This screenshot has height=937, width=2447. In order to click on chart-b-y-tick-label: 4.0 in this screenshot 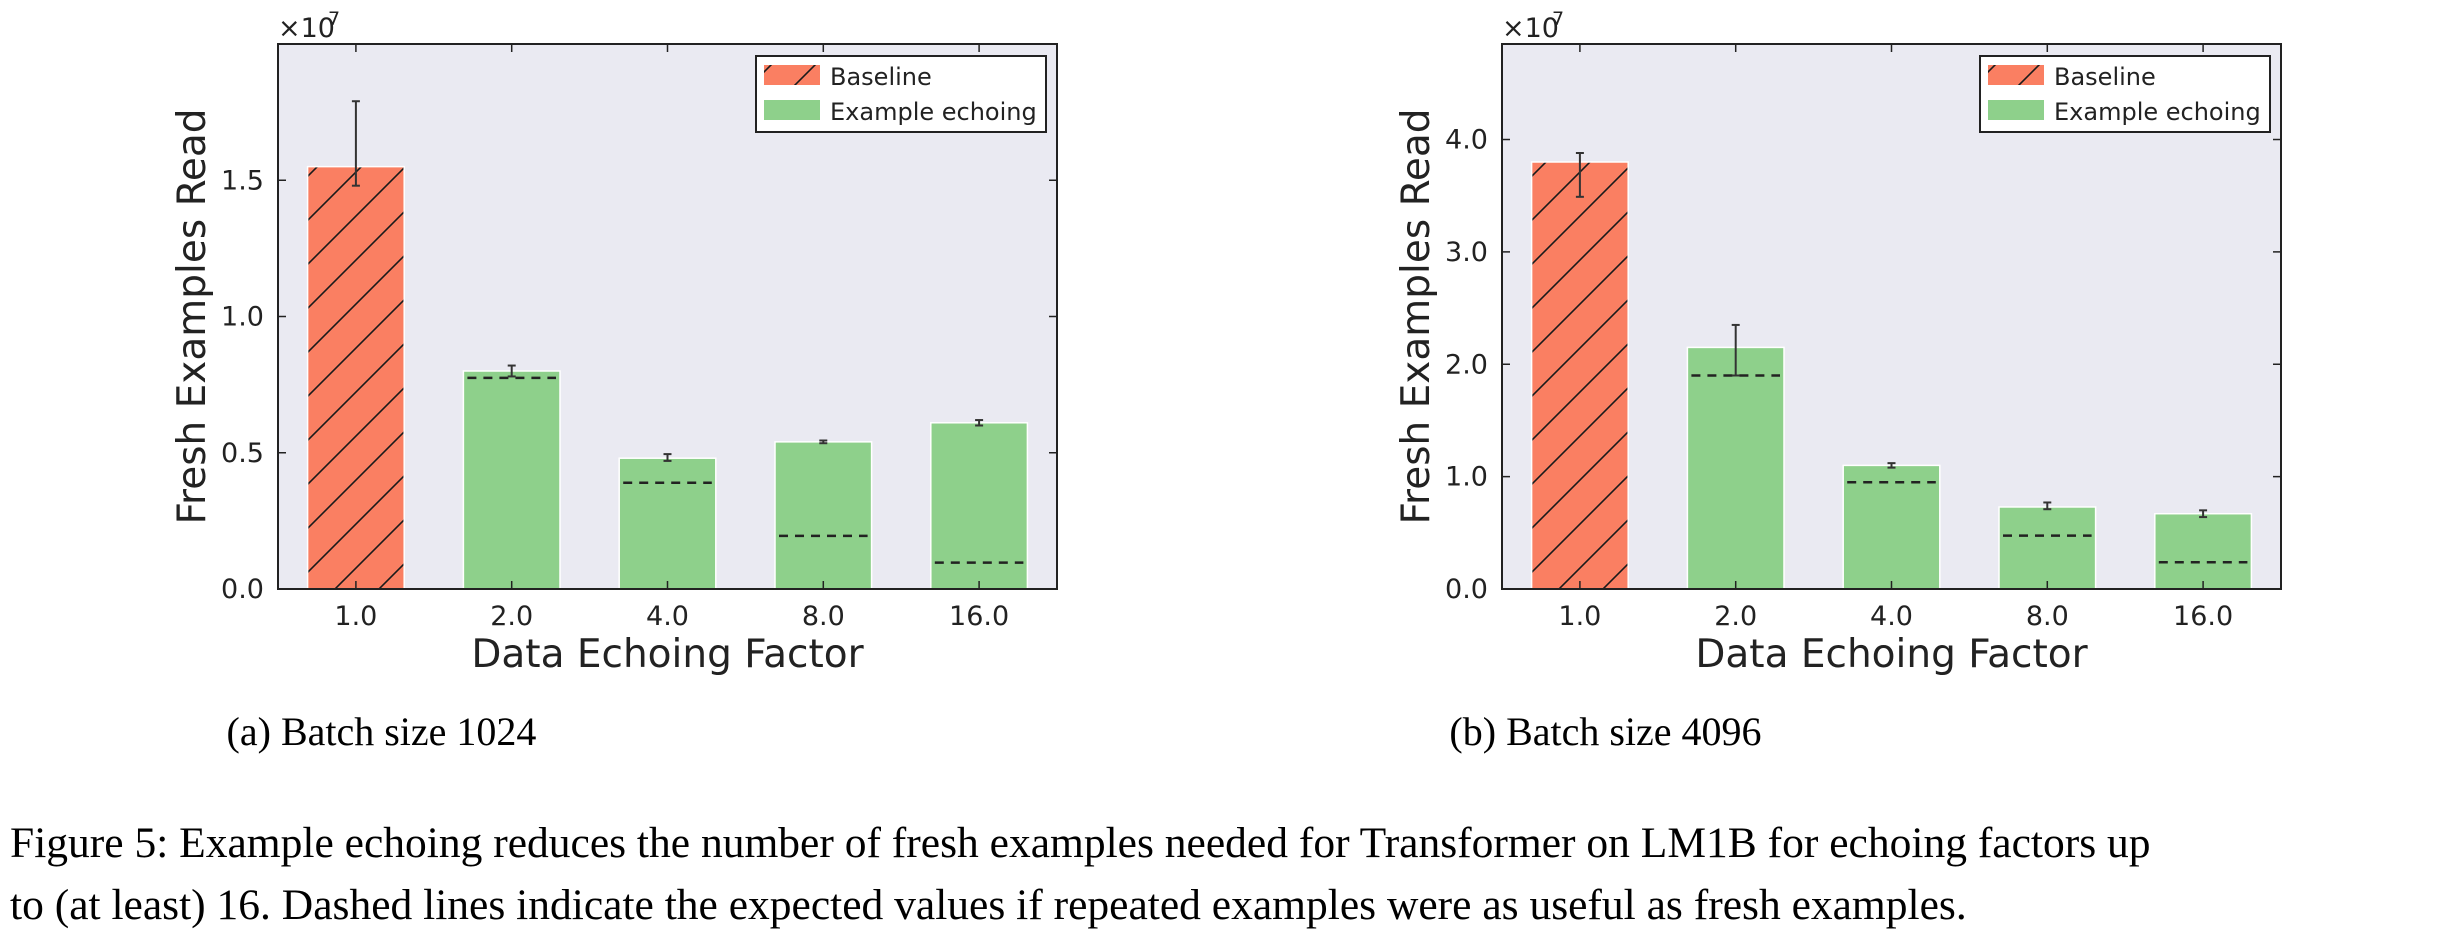, I will do `click(1466, 140)`.